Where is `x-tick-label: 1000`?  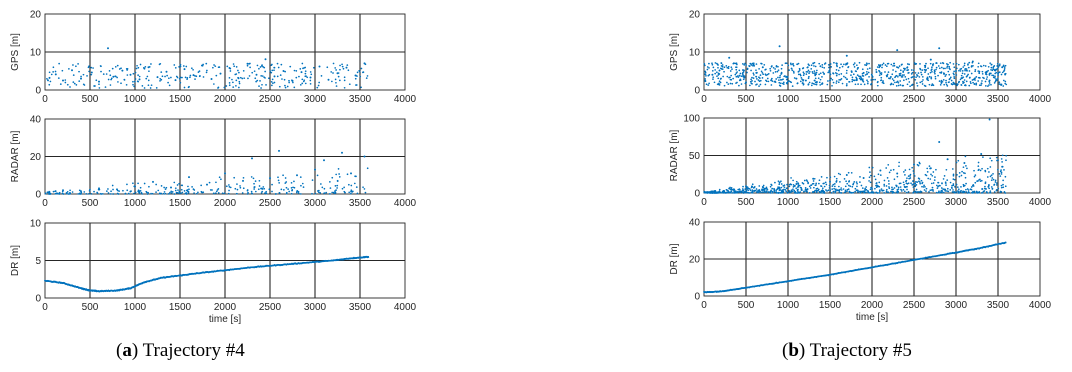
x-tick-label: 1000 is located at coordinates (788, 202).